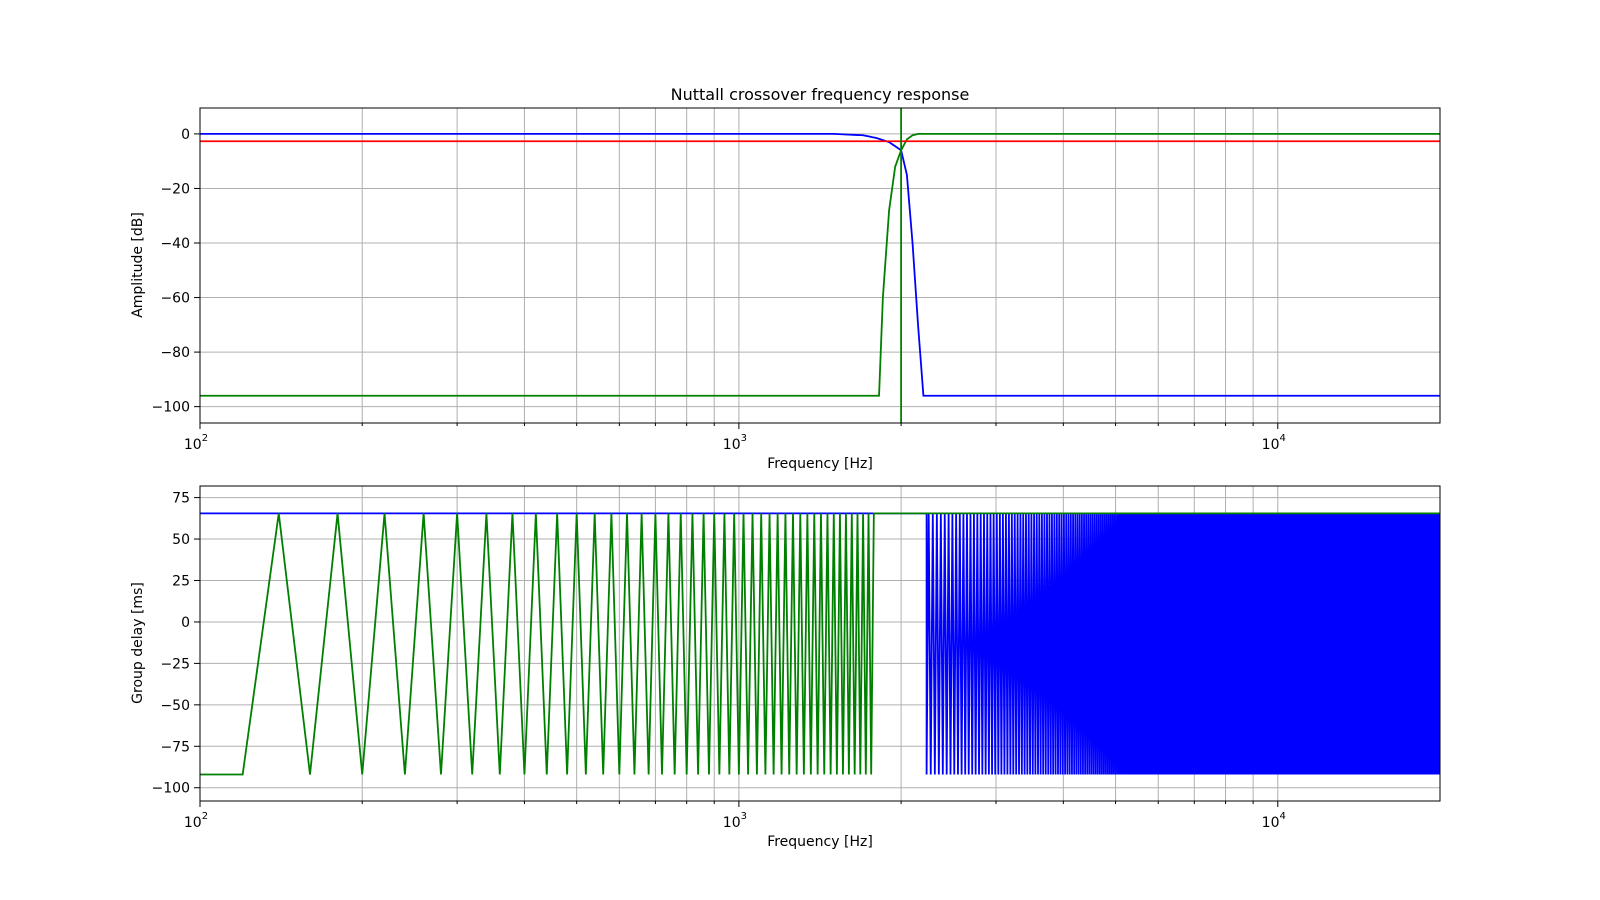 The height and width of the screenshot is (900, 1600). What do you see at coordinates (820, 464) in the screenshot?
I see `amplitude-x-axis-label: Frequency [Hz]` at bounding box center [820, 464].